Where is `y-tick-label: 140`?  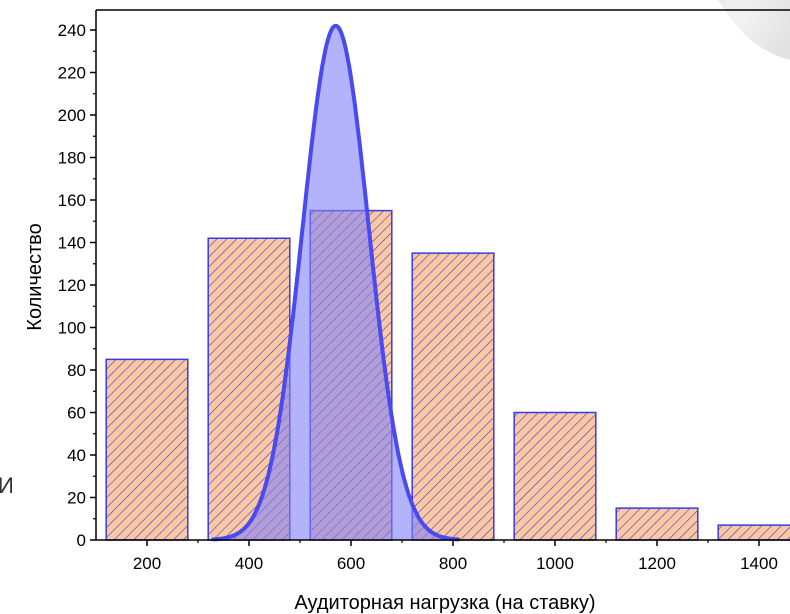
y-tick-label: 140 is located at coordinates (72, 243).